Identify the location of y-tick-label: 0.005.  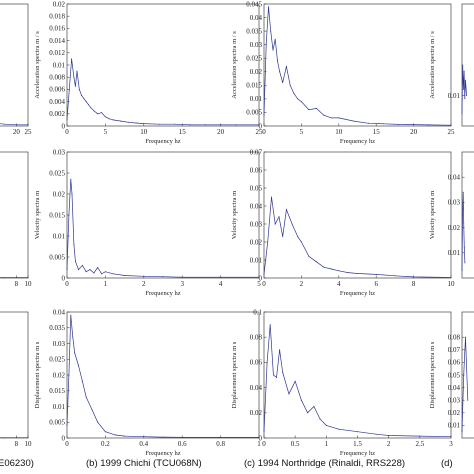
(254, 113).